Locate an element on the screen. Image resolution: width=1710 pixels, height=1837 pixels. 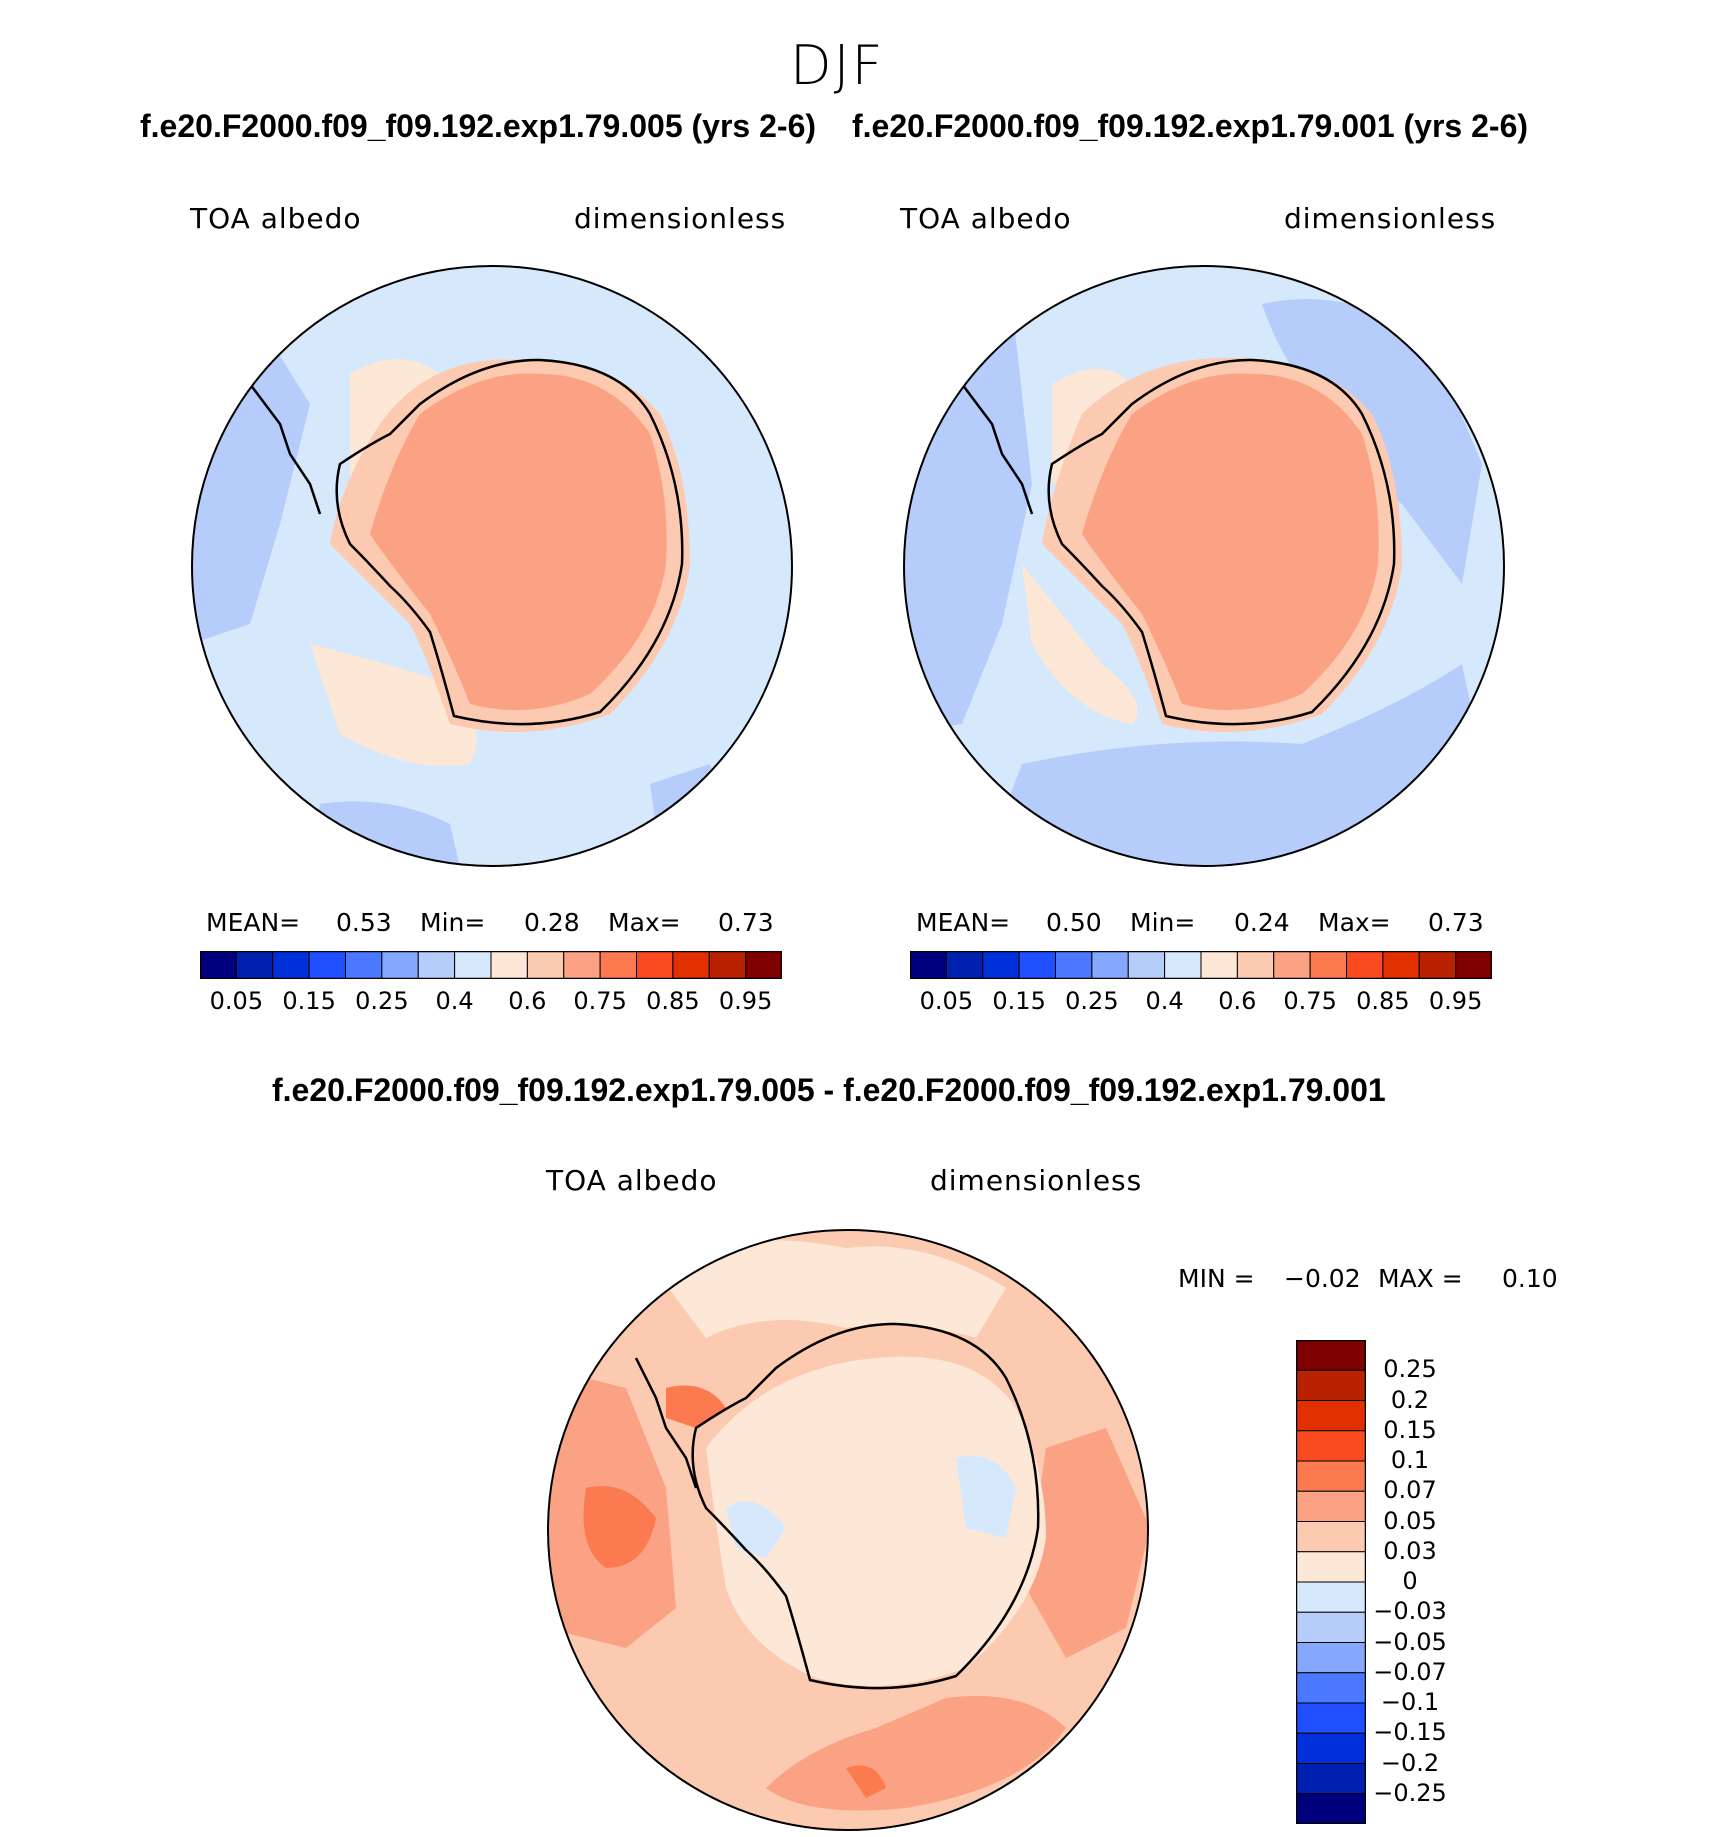
right-colorbar is located at coordinates (1201, 965).